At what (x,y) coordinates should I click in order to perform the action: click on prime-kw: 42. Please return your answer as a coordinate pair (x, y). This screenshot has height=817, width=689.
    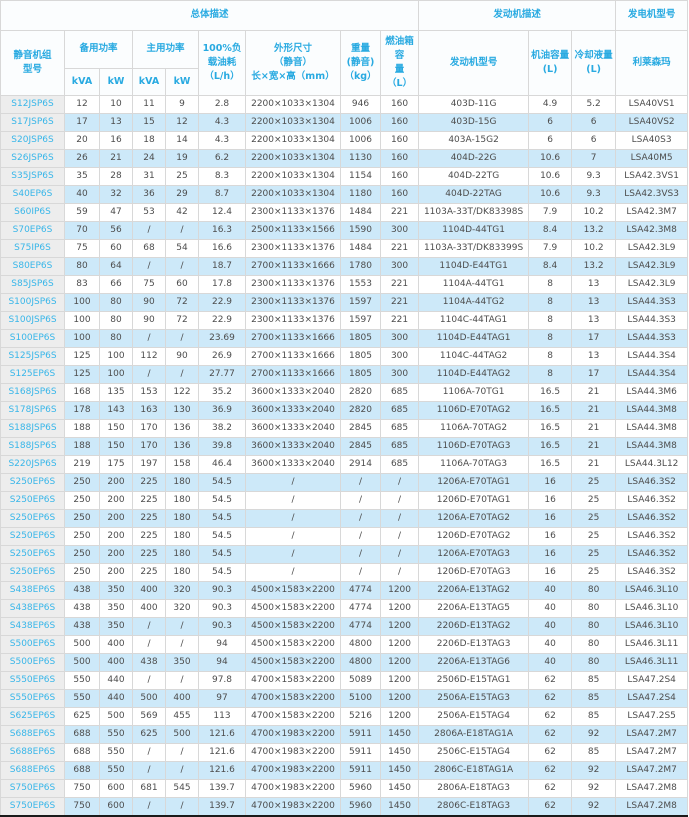
    Looking at the image, I should click on (182, 212).